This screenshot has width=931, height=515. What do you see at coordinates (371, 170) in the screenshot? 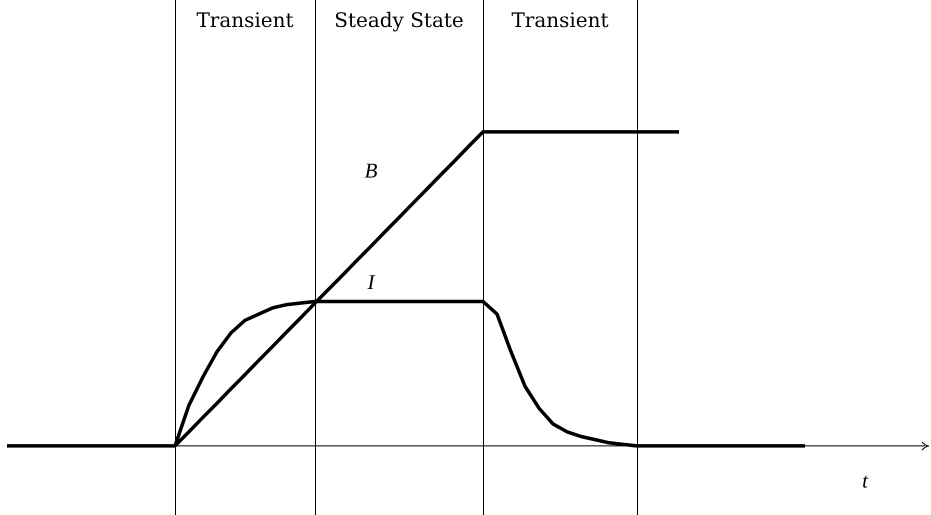
I see `series-label: B` at bounding box center [371, 170].